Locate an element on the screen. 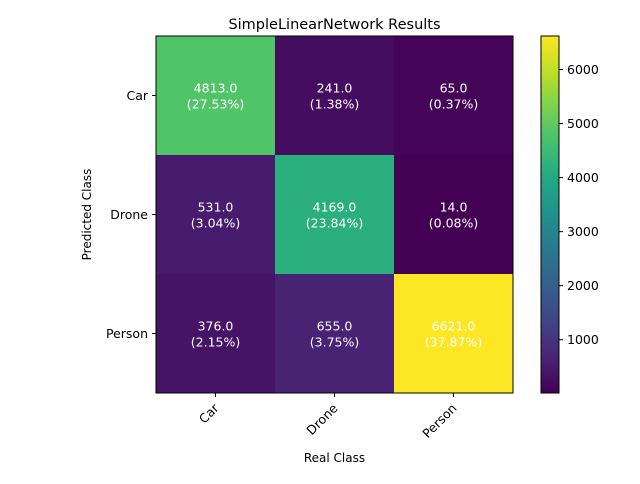 The height and width of the screenshot is (484, 640). x-tick-label: Person is located at coordinates (439, 421).